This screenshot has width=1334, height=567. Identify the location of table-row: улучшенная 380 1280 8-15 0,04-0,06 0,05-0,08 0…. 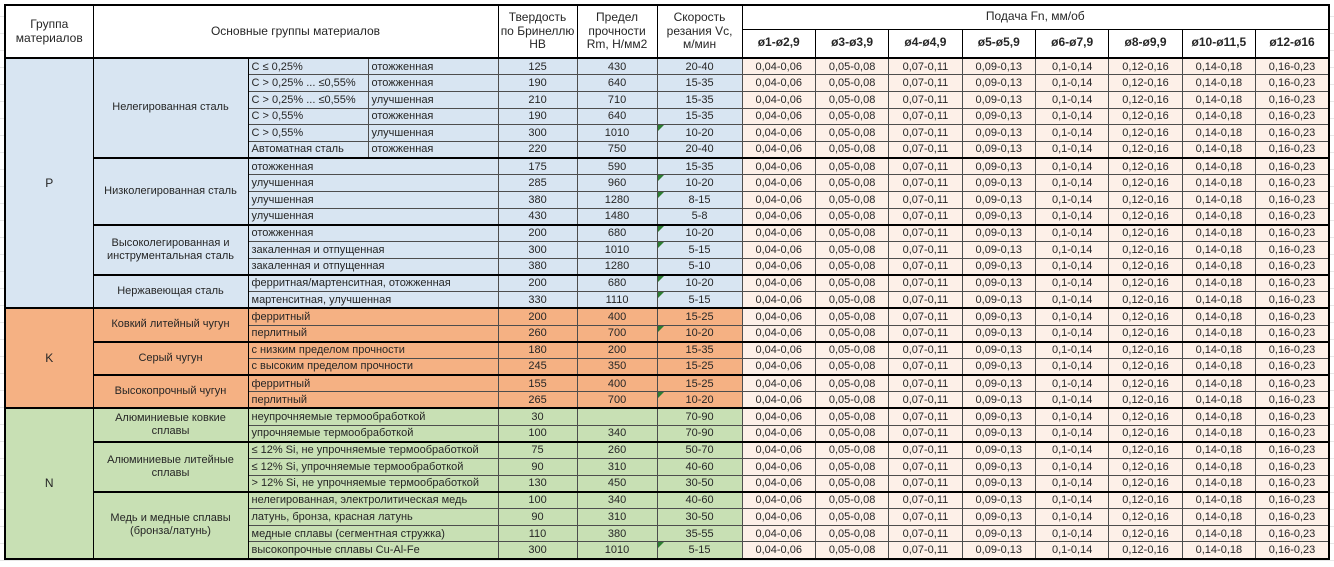
(667, 200).